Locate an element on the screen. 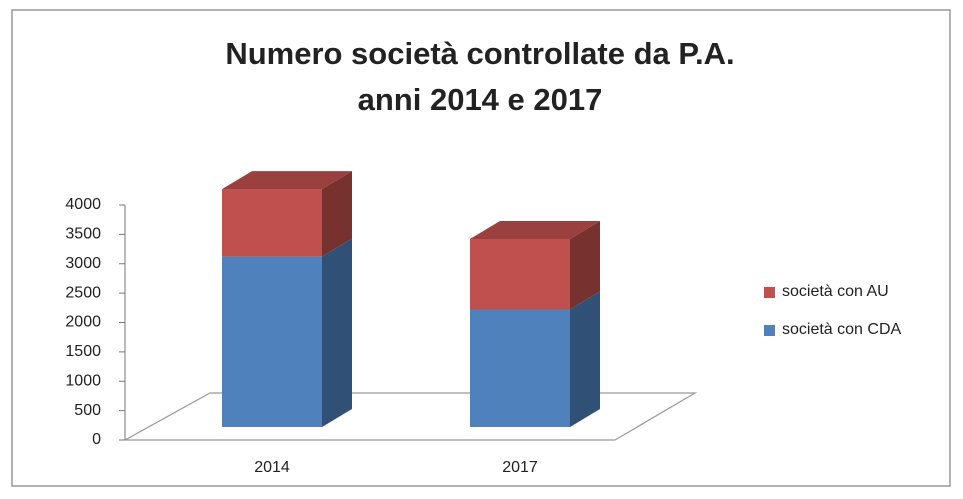 The height and width of the screenshot is (499, 963). y-tick-label: 0 is located at coordinates (96, 439).